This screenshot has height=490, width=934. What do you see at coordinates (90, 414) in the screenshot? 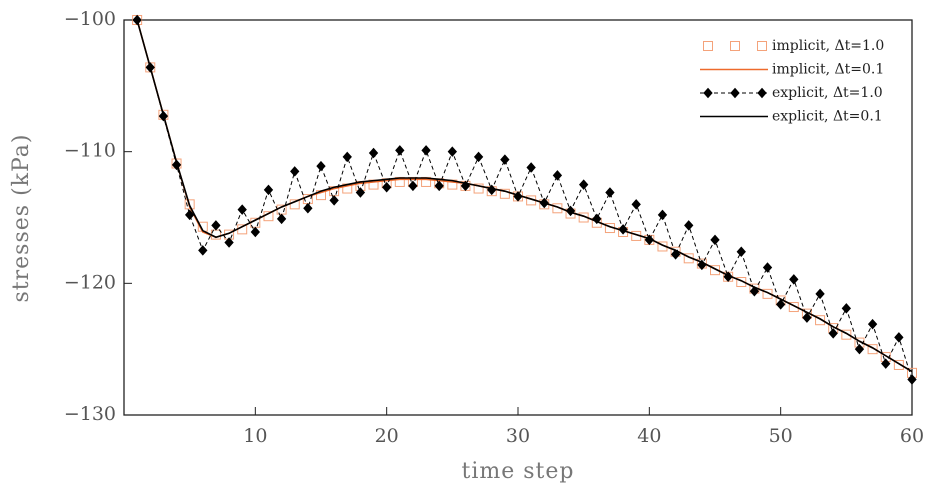
I see `y-tick-label: −130` at bounding box center [90, 414].